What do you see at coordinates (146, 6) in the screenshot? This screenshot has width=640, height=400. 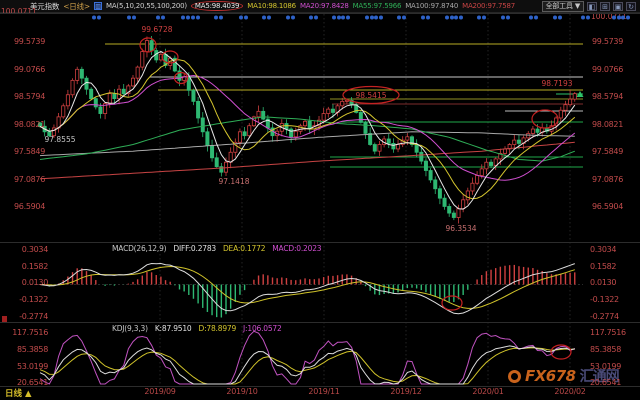 I see `ma-settings-label: MA(5,10,20,55,100,200)` at bounding box center [146, 6].